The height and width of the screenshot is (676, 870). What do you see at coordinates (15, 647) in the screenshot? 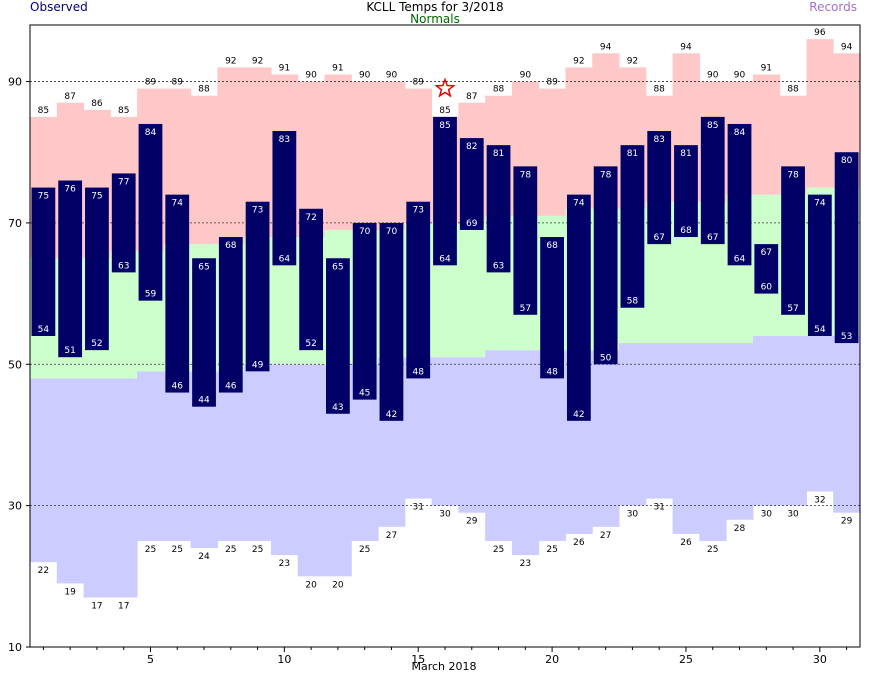
I see `y-tick-label: 10` at bounding box center [15, 647].